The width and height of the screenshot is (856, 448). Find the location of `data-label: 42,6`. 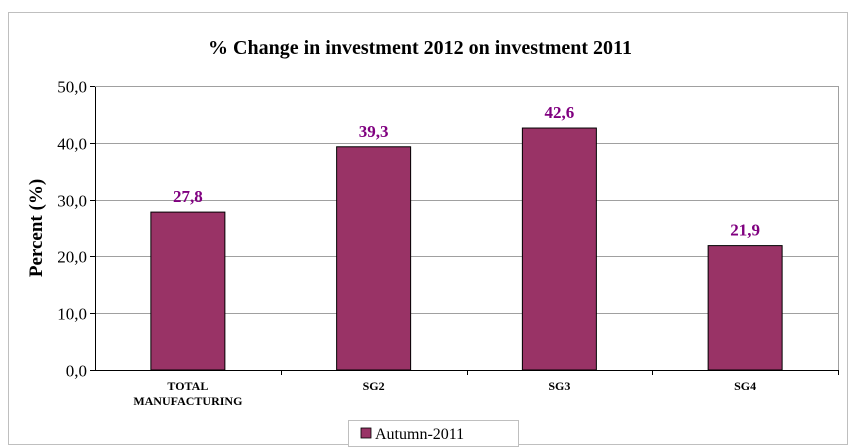

data-label: 42,6 is located at coordinates (560, 112).